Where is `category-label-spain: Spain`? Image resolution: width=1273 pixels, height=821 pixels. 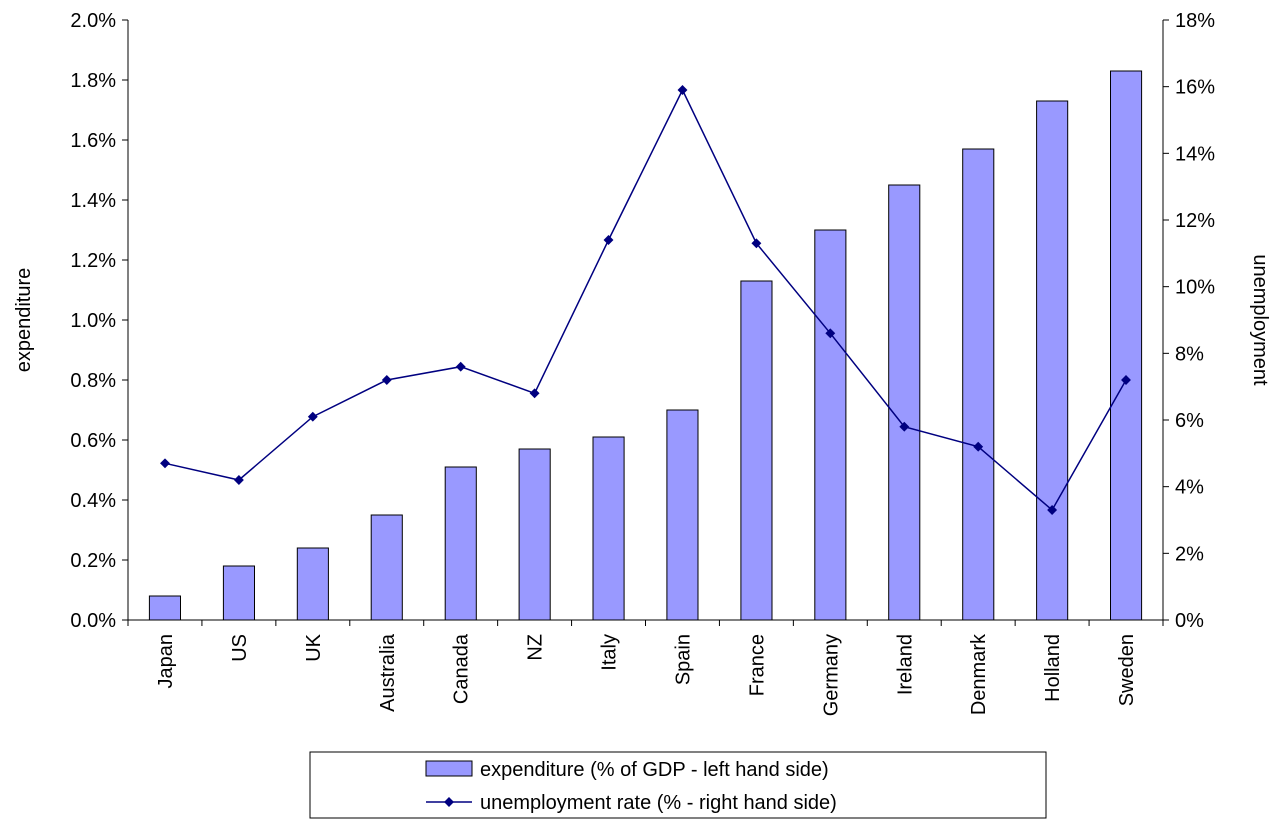
category-label-spain: Spain is located at coordinates (684, 659).